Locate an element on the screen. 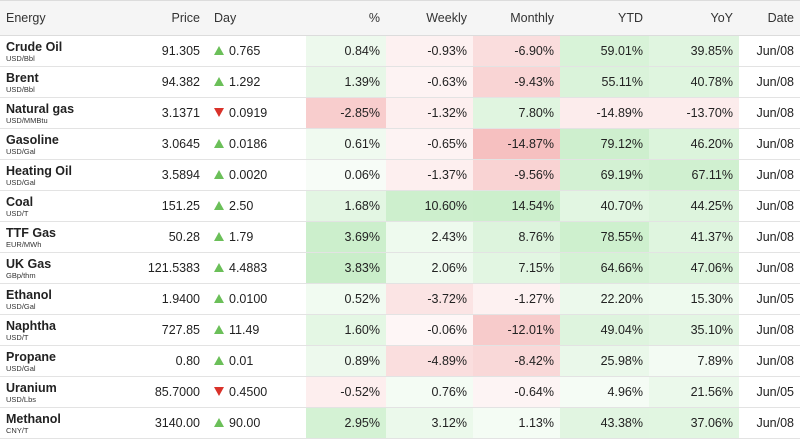 This screenshot has width=800, height=439. commodity-name-link: Naphtha is located at coordinates (31, 326).